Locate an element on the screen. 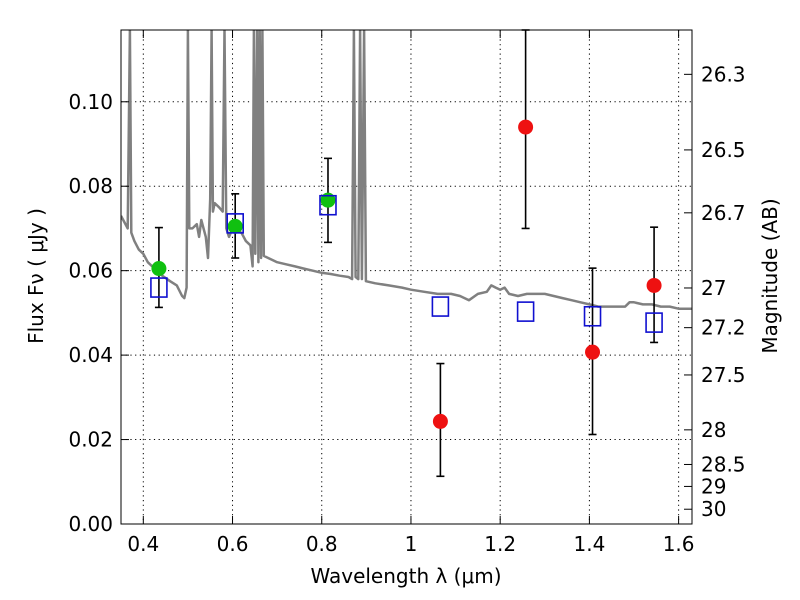 The width and height of the screenshot is (800, 600). y-tick-label: 0.06 is located at coordinates (90, 271).